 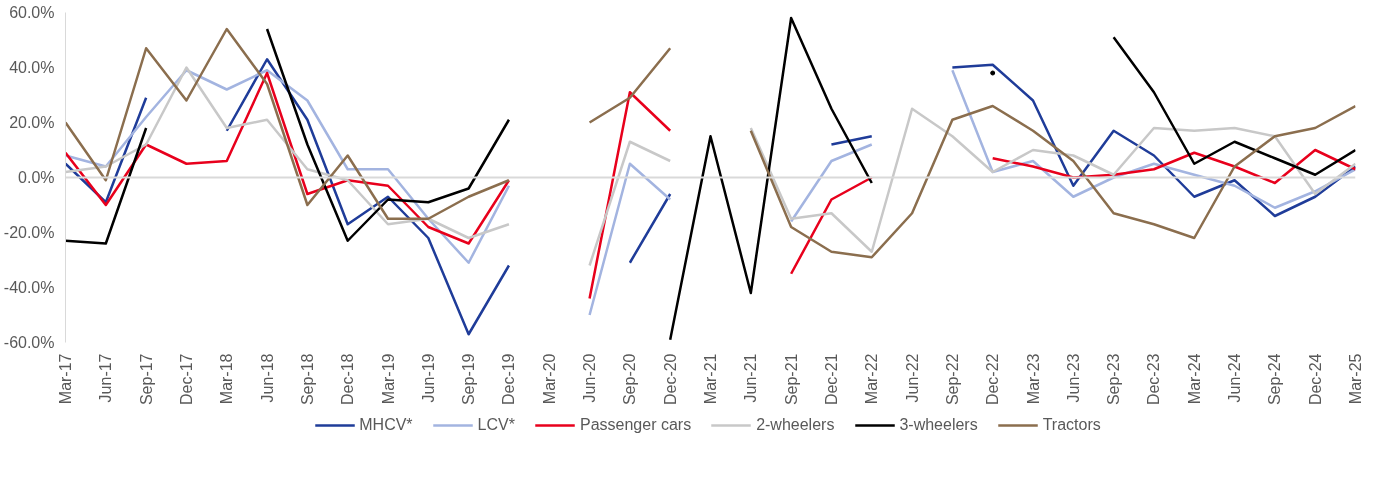 What do you see at coordinates (227, 379) in the screenshot?
I see `x-tick-label: Mar-18` at bounding box center [227, 379].